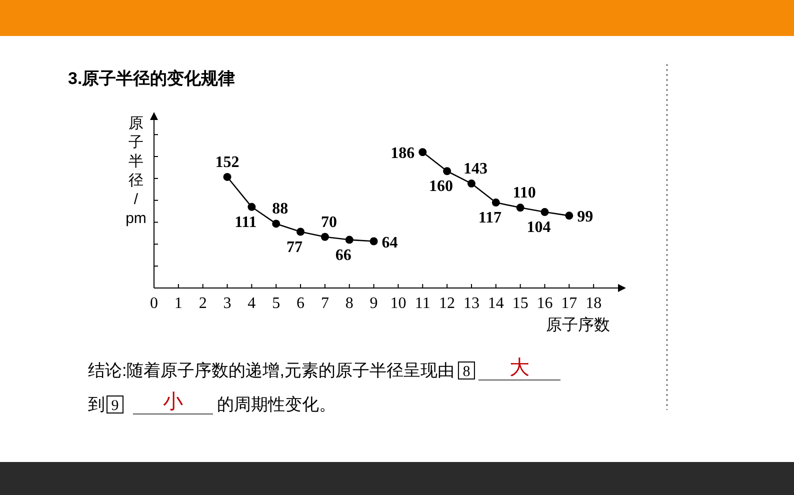 The width and height of the screenshot is (794, 495). Describe the element at coordinates (520, 303) in the screenshot. I see `x-tick-label: 15` at that location.